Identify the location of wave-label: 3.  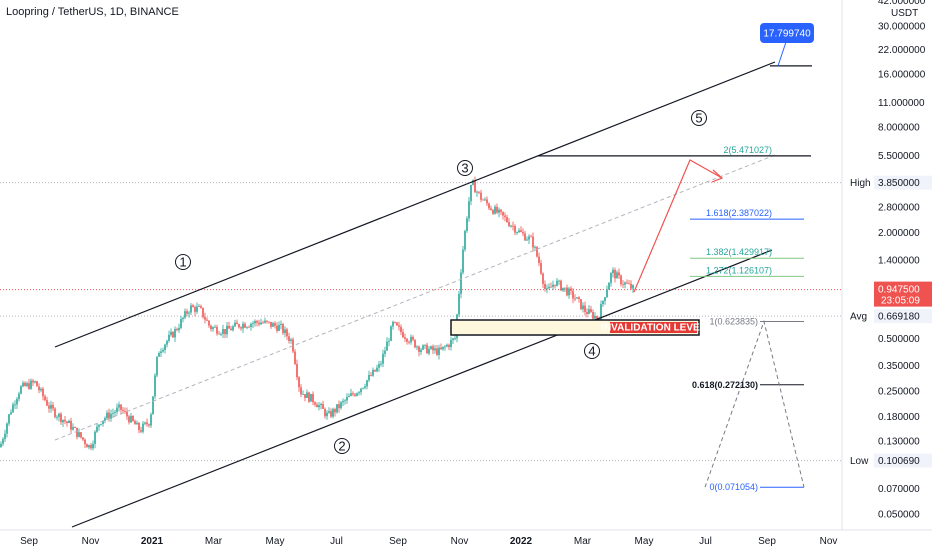
(464, 168).